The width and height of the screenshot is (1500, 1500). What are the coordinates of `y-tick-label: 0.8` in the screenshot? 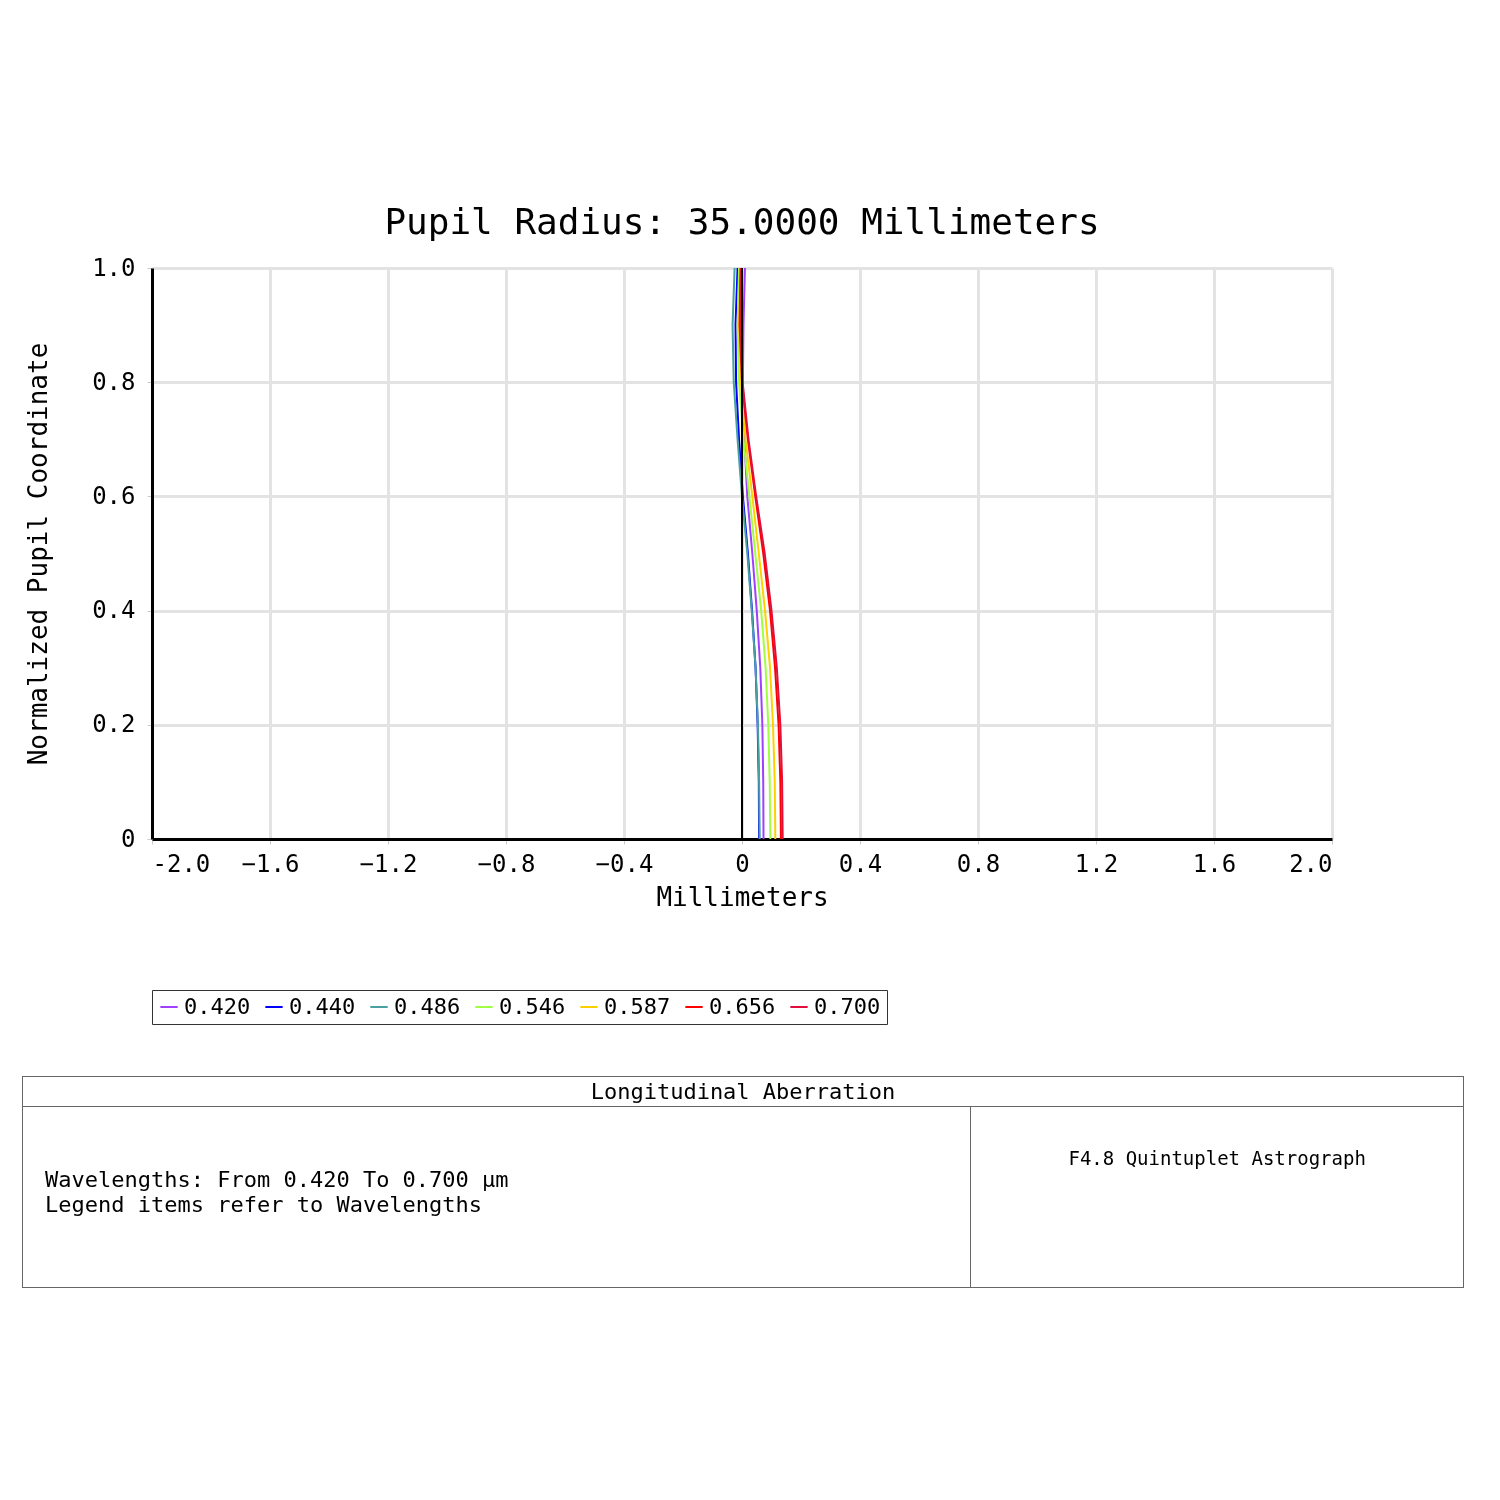 It's located at (114, 381).